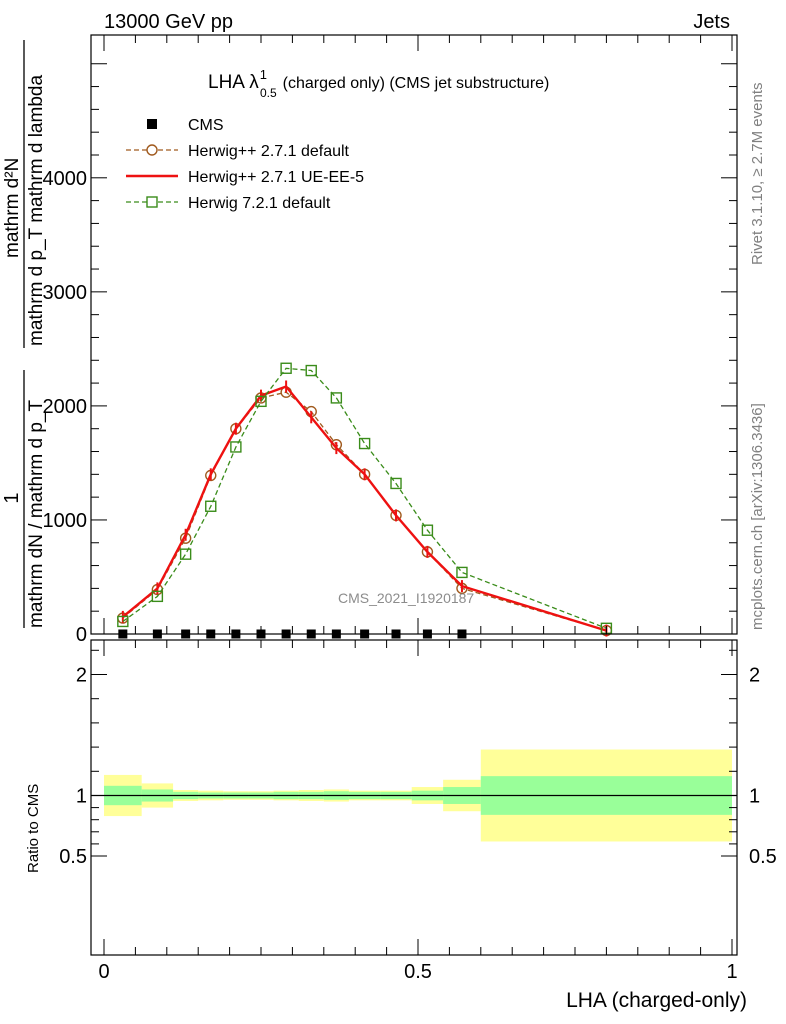 The image size is (786, 1024). What do you see at coordinates (268, 93) in the screenshot?
I see `title-subscript: 0.5` at bounding box center [268, 93].